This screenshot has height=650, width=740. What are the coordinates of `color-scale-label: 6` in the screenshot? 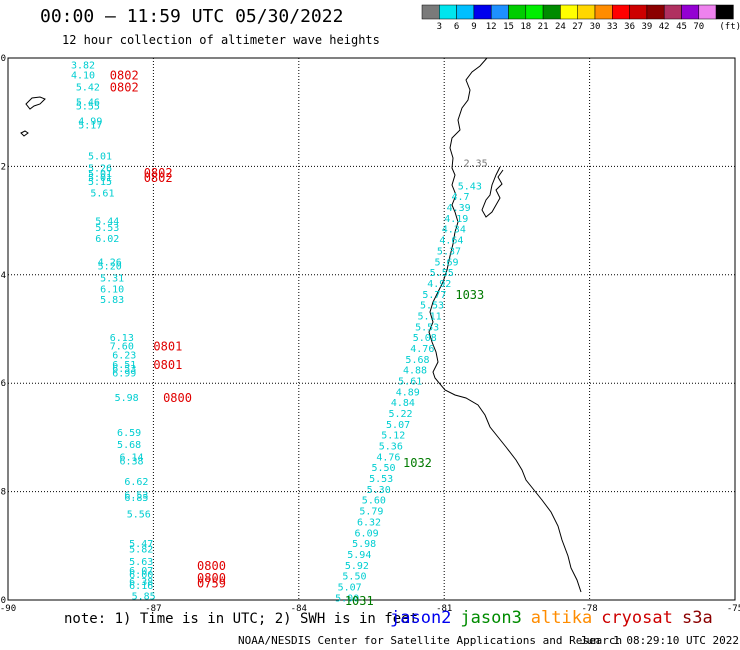 It's located at (456, 27).